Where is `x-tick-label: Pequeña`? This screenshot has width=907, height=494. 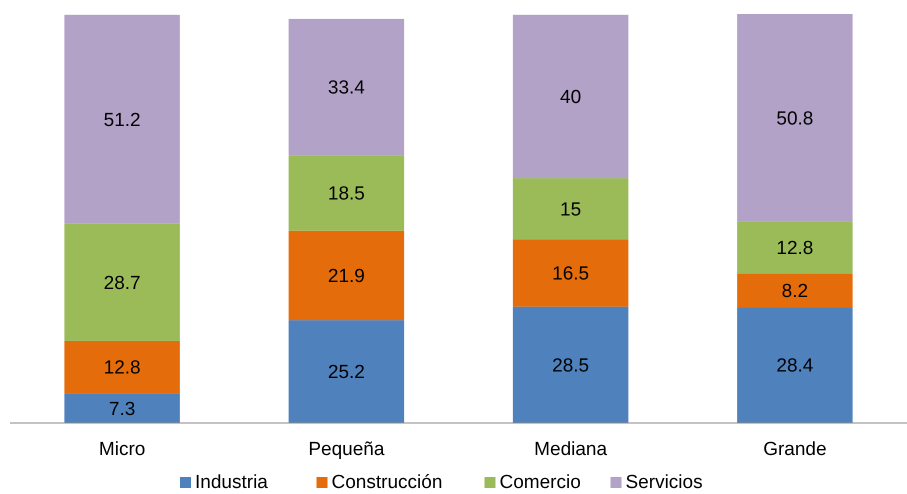
x-tick-label: Pequeña is located at coordinates (346, 449).